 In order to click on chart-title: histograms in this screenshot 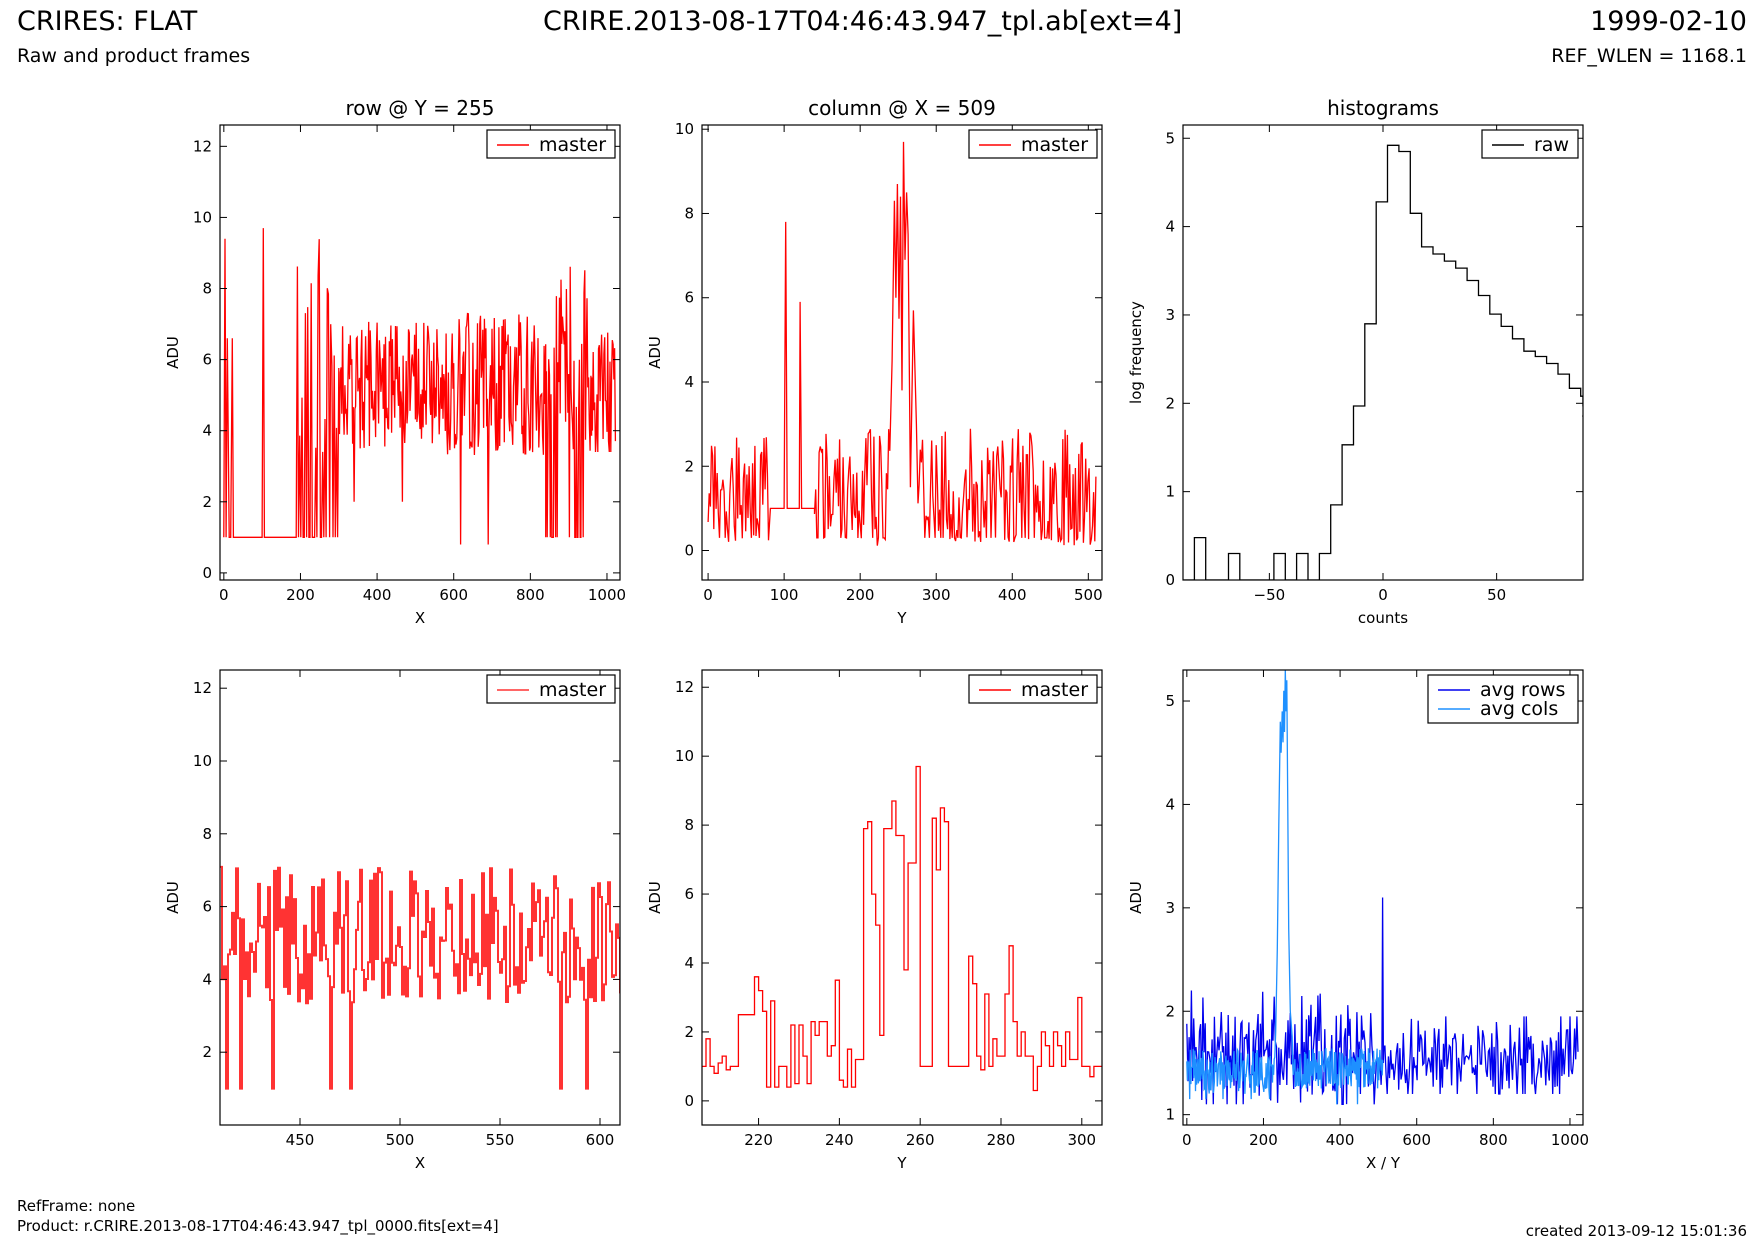, I will do `click(1383, 108)`.